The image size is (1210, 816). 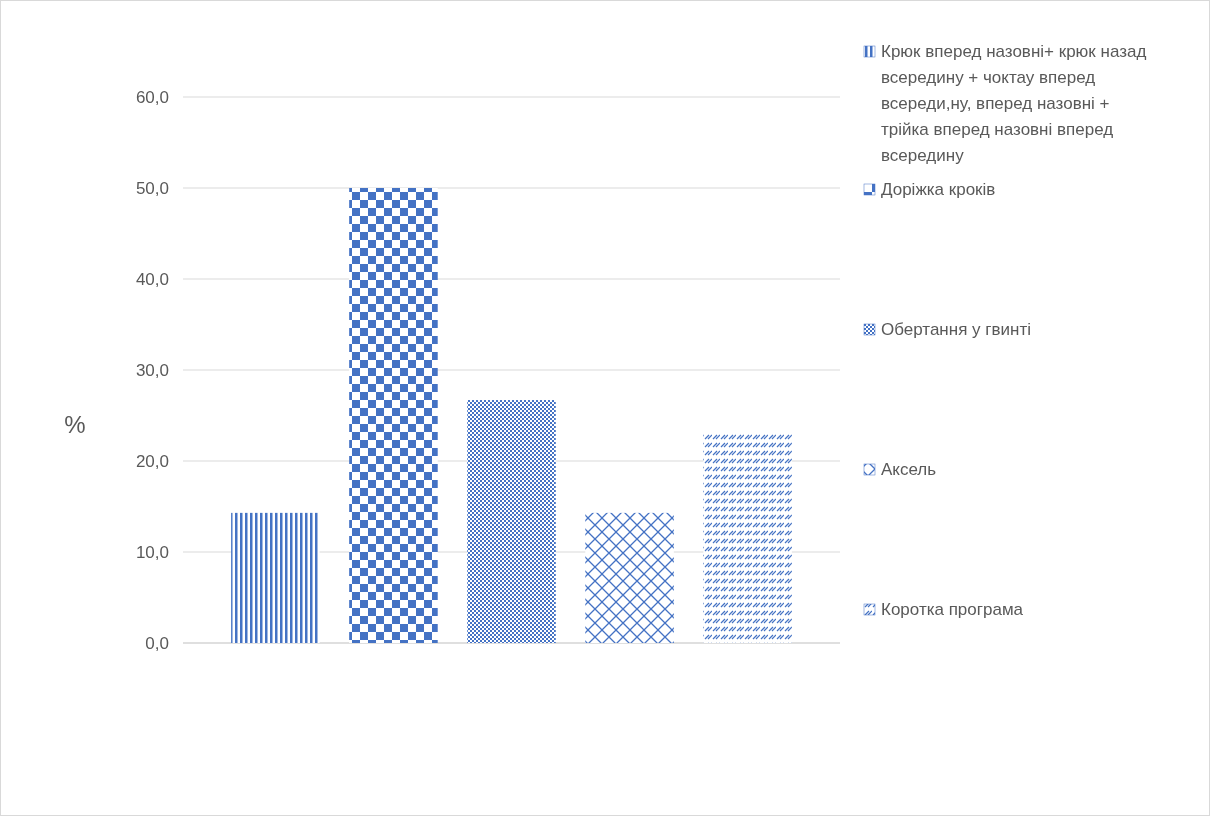 I want to click on legend-label: Аксель, so click(x=909, y=469).